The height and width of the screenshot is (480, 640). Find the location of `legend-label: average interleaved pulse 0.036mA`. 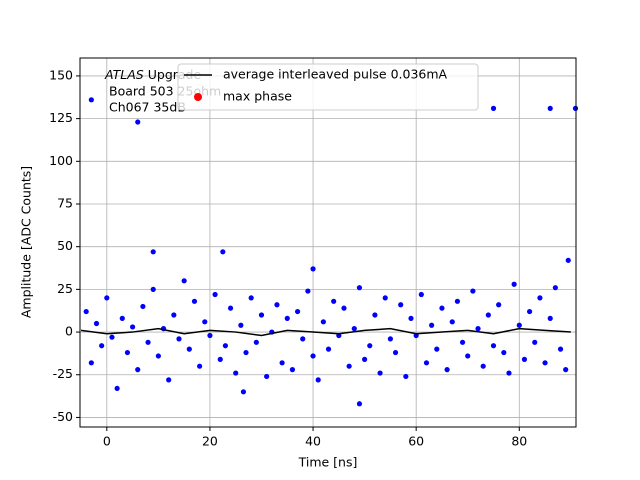

legend-label: average interleaved pulse 0.036mA is located at coordinates (335, 74).